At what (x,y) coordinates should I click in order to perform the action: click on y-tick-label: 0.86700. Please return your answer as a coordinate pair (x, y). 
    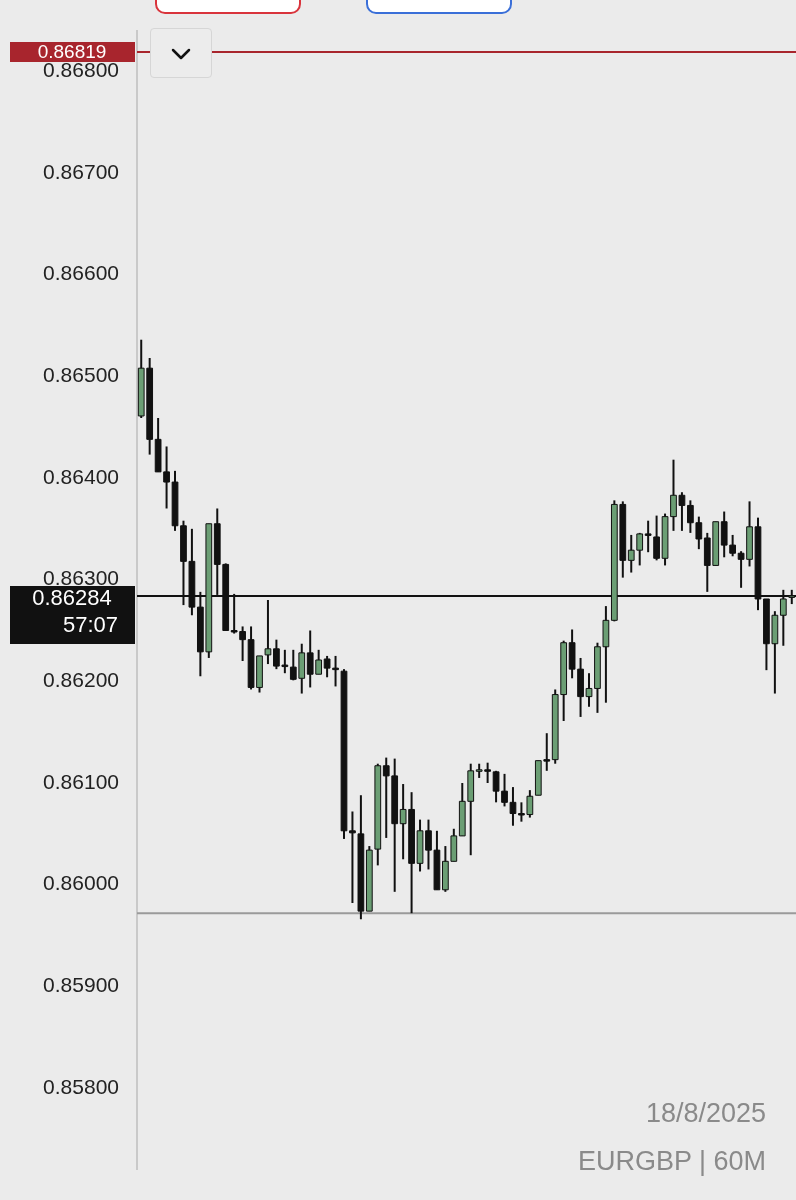
    Looking at the image, I should click on (81, 171).